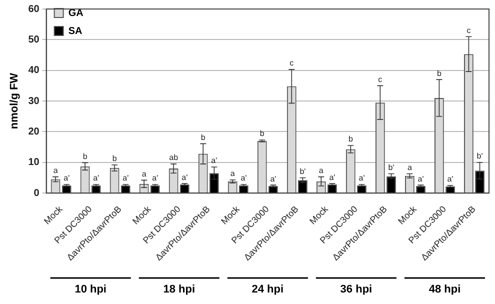 This screenshot has height=304, width=495. What do you see at coordinates (34, 40) in the screenshot?
I see `y-tick-label: 50` at bounding box center [34, 40].